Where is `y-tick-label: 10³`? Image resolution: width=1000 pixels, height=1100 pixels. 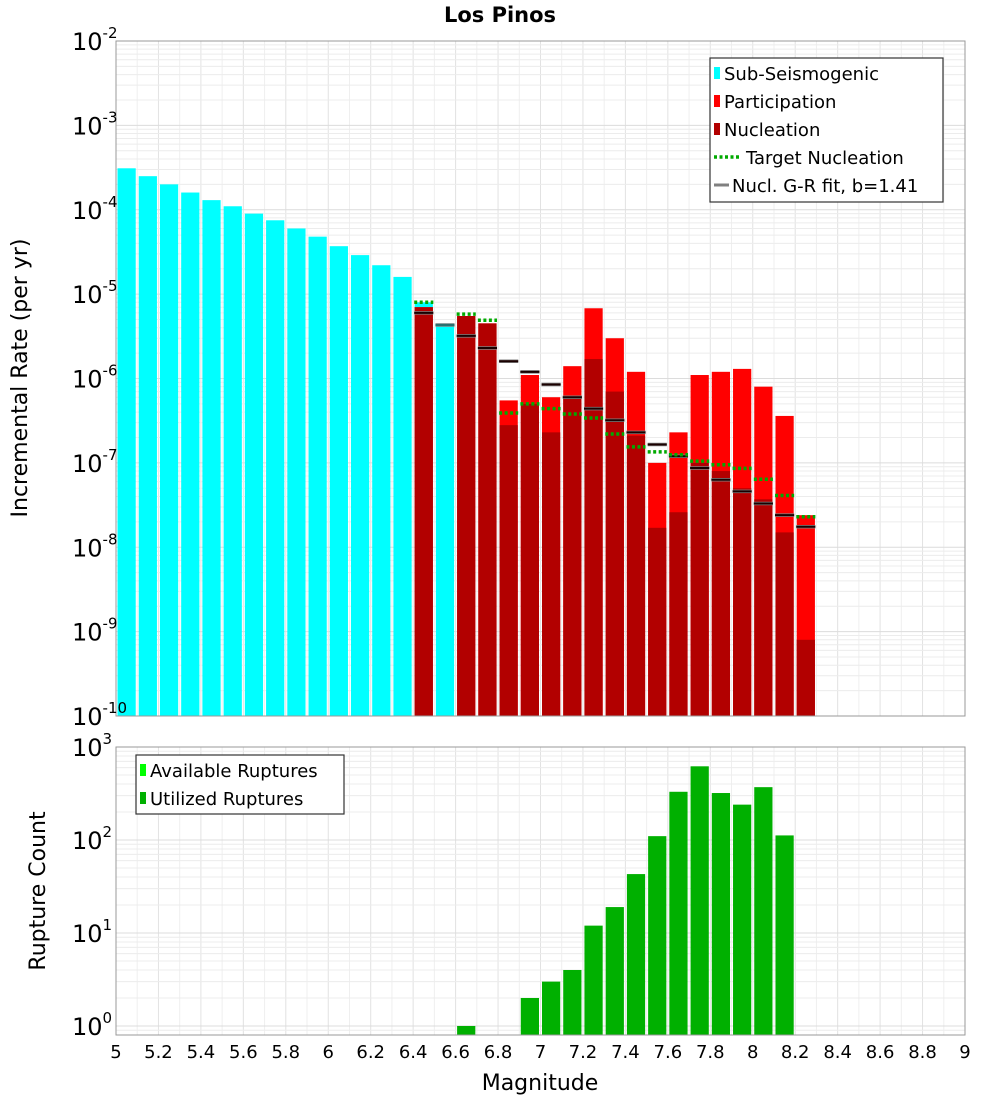 y-tick-label: 10³ is located at coordinates (92, 746).